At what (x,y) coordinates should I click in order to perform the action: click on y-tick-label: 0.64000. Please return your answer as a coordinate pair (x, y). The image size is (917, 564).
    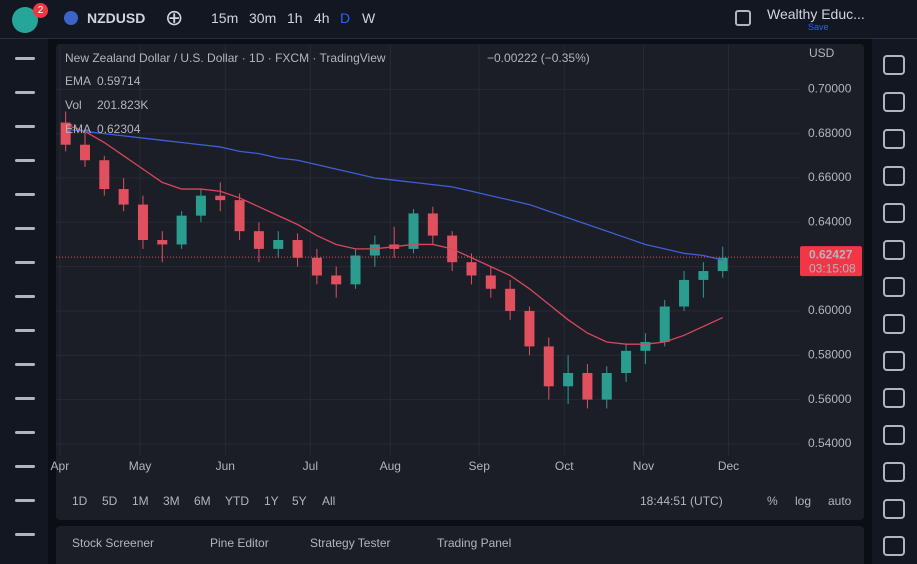
    Looking at the image, I should click on (830, 221).